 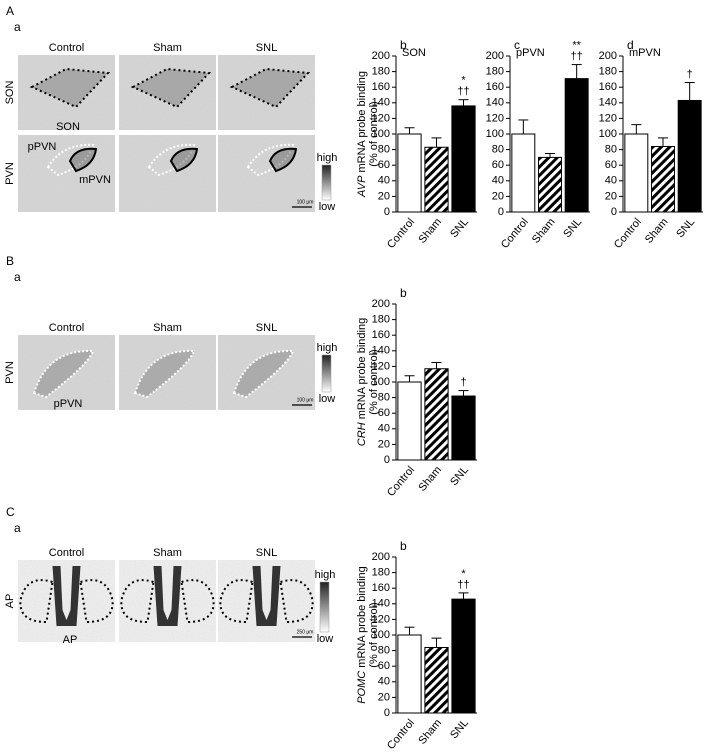 What do you see at coordinates (10, 601) in the screenshot?
I see `row-label: AP` at bounding box center [10, 601].